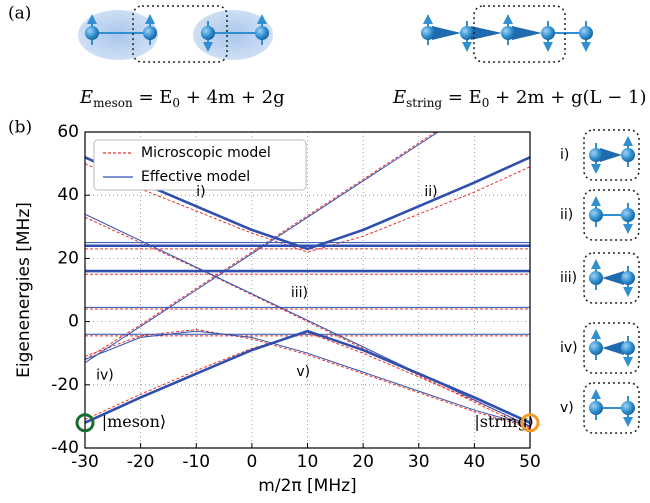 The image size is (650, 503). I want to click on x-tick-label: -10, so click(196, 462).